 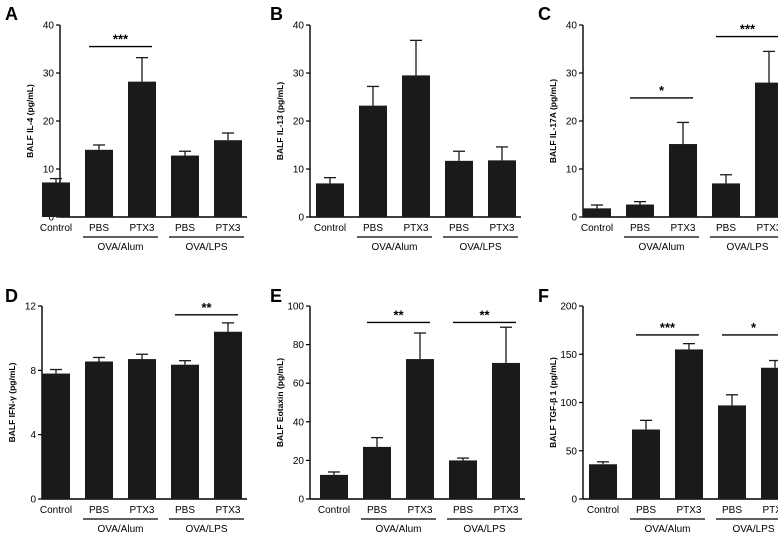 I want to click on panel-letter: F, so click(x=543, y=296).